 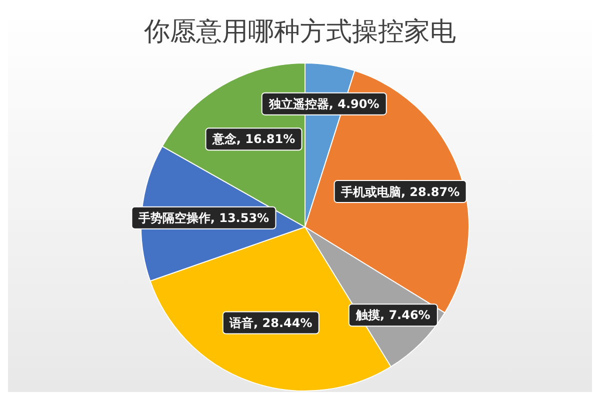 What do you see at coordinates (300, 32) in the screenshot?
I see `chart-title: 你愿意用哪种方式操控家电` at bounding box center [300, 32].